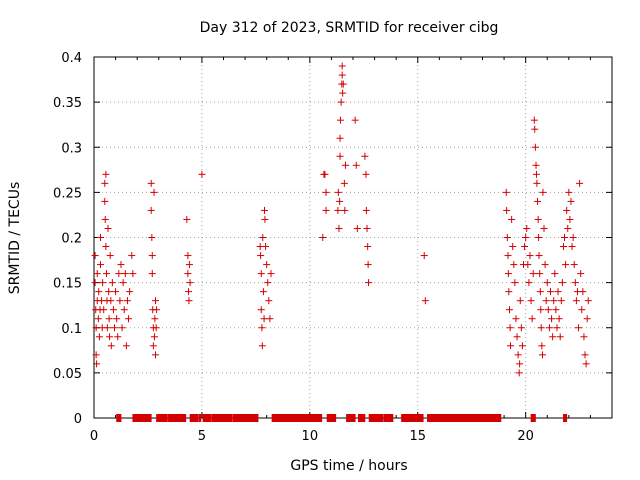 The width and height of the screenshot is (640, 480). What do you see at coordinates (94, 436) in the screenshot?
I see `x-tick-label: 0` at bounding box center [94, 436].